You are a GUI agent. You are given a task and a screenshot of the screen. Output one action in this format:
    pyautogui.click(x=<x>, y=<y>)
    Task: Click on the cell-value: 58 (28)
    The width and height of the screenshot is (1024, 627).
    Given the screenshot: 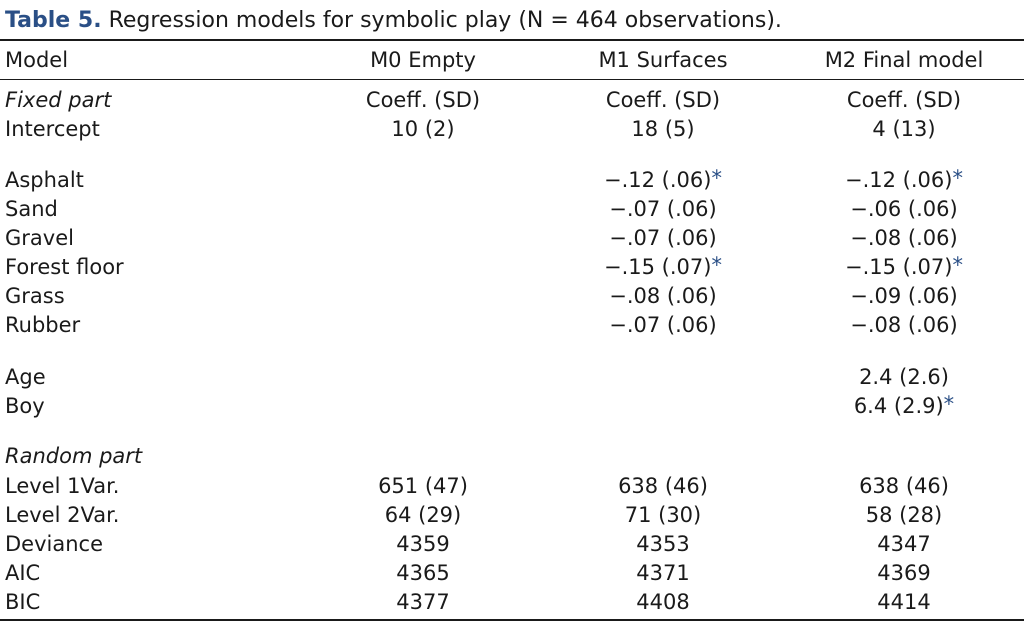 What is the action you would take?
    pyautogui.click(x=904, y=515)
    